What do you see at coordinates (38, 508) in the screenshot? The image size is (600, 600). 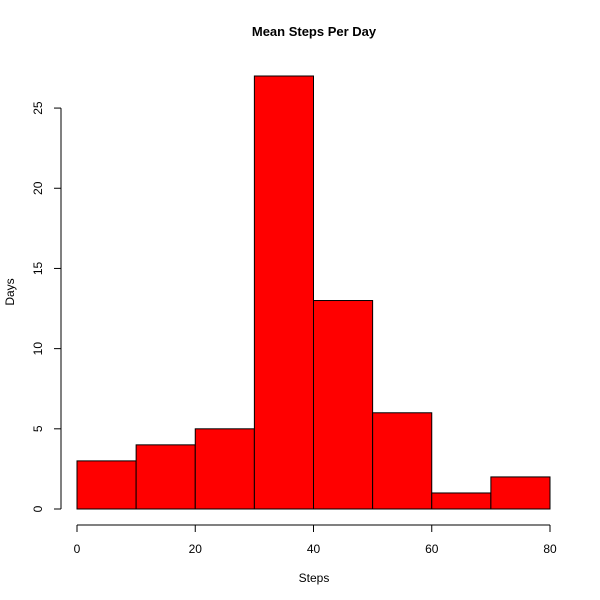 I see `y-tick-label: 0` at bounding box center [38, 508].